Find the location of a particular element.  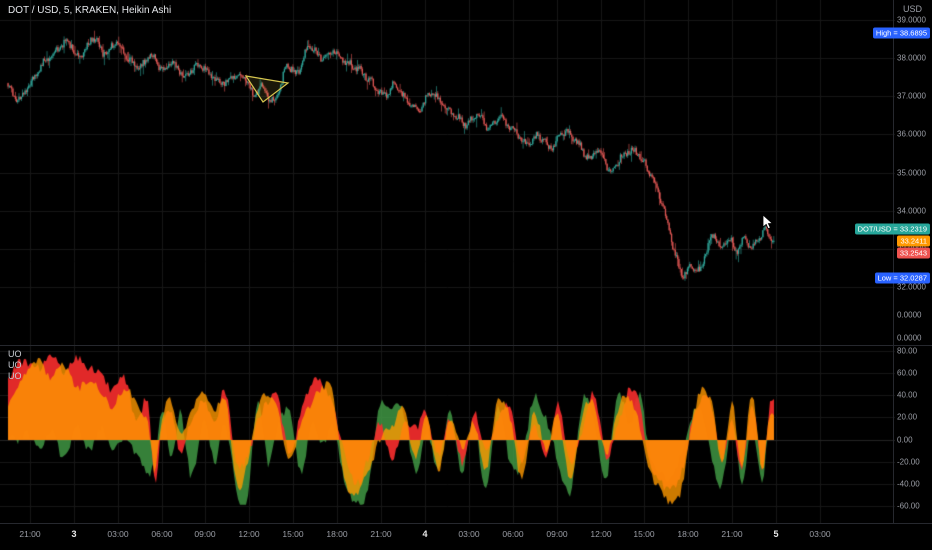

time-label: 3 is located at coordinates (74, 534).